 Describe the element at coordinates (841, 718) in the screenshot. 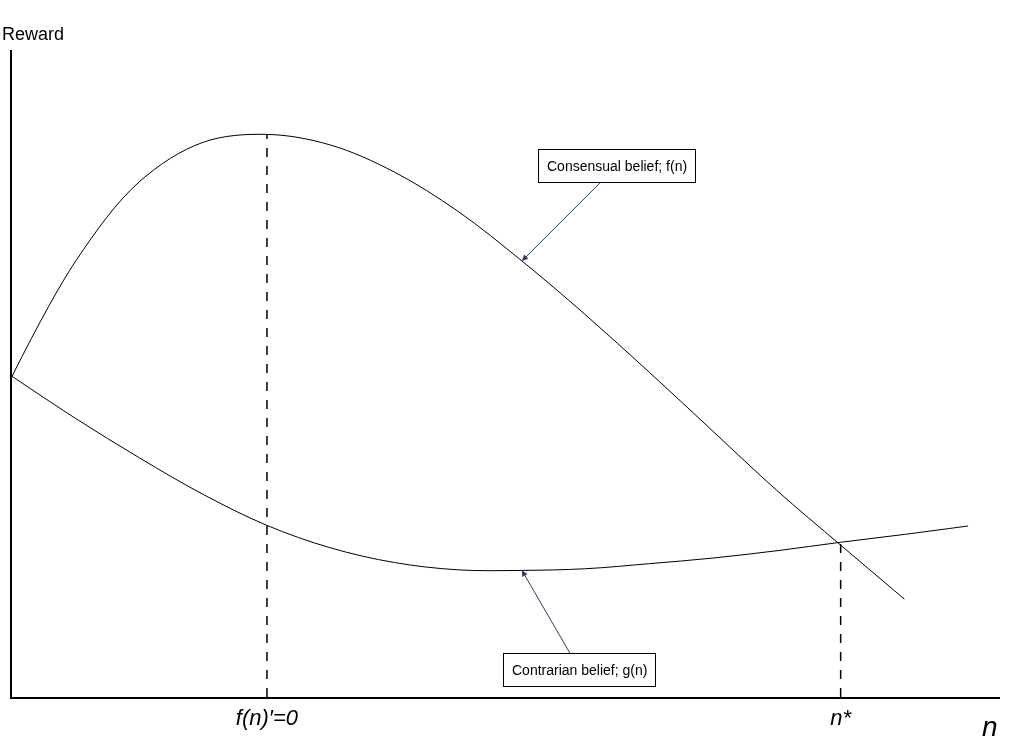

I see `x-tick-label: n*` at that location.